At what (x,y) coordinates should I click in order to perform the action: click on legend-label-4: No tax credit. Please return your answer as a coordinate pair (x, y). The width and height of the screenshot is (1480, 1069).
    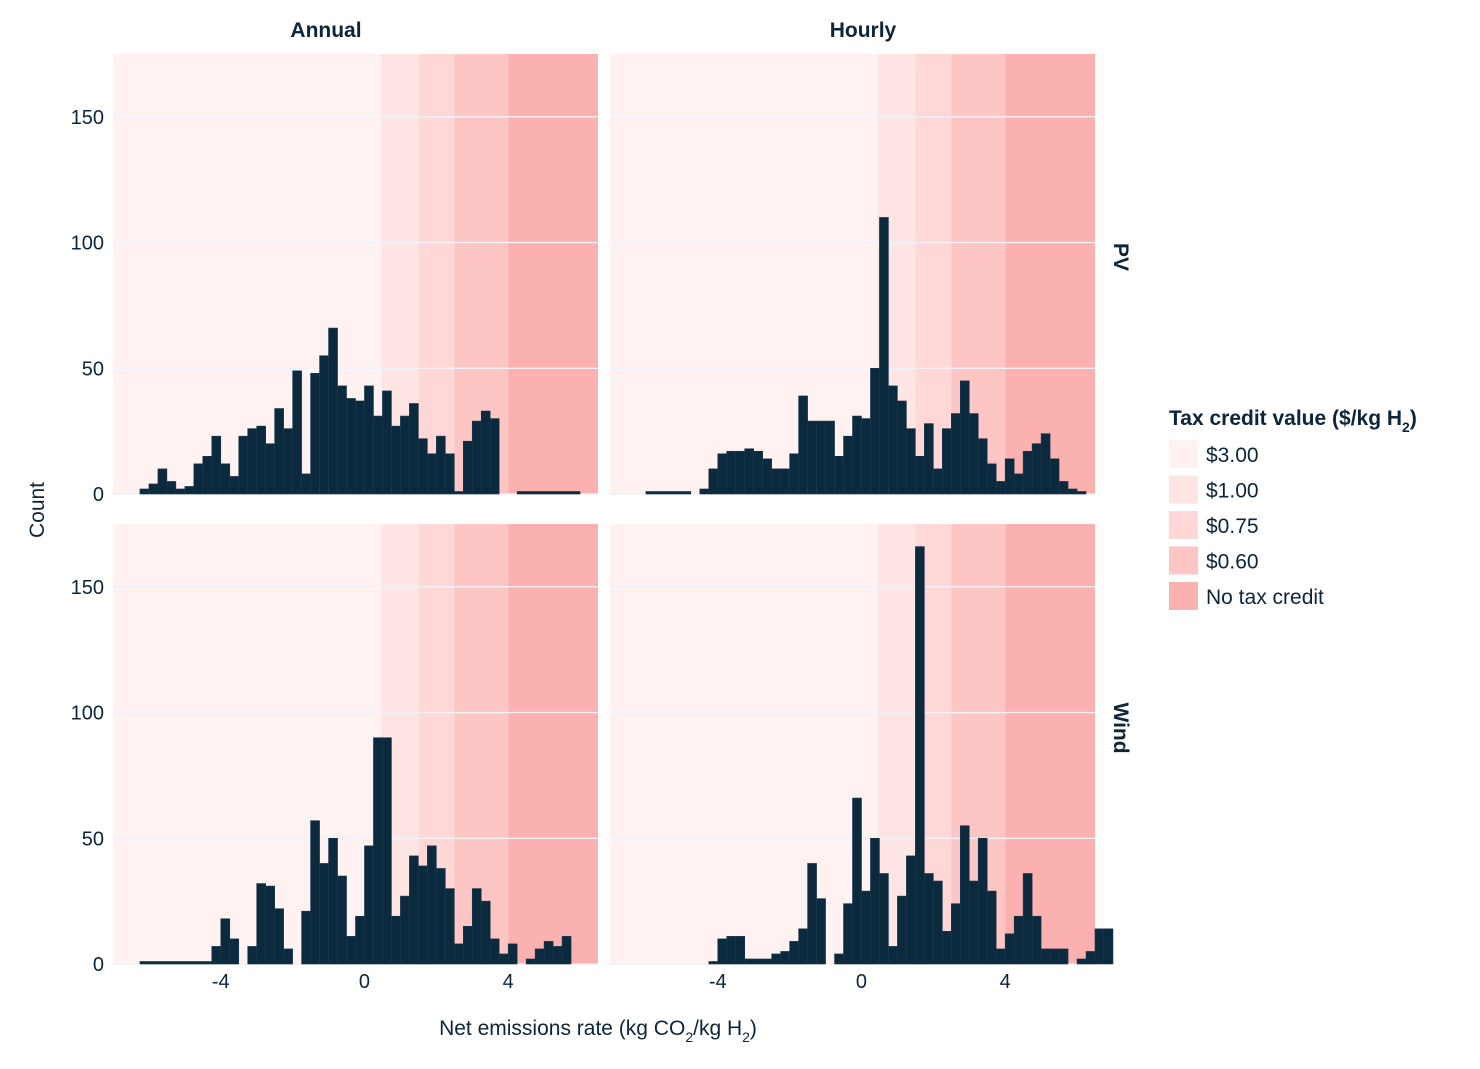
    Looking at the image, I should click on (1265, 597).